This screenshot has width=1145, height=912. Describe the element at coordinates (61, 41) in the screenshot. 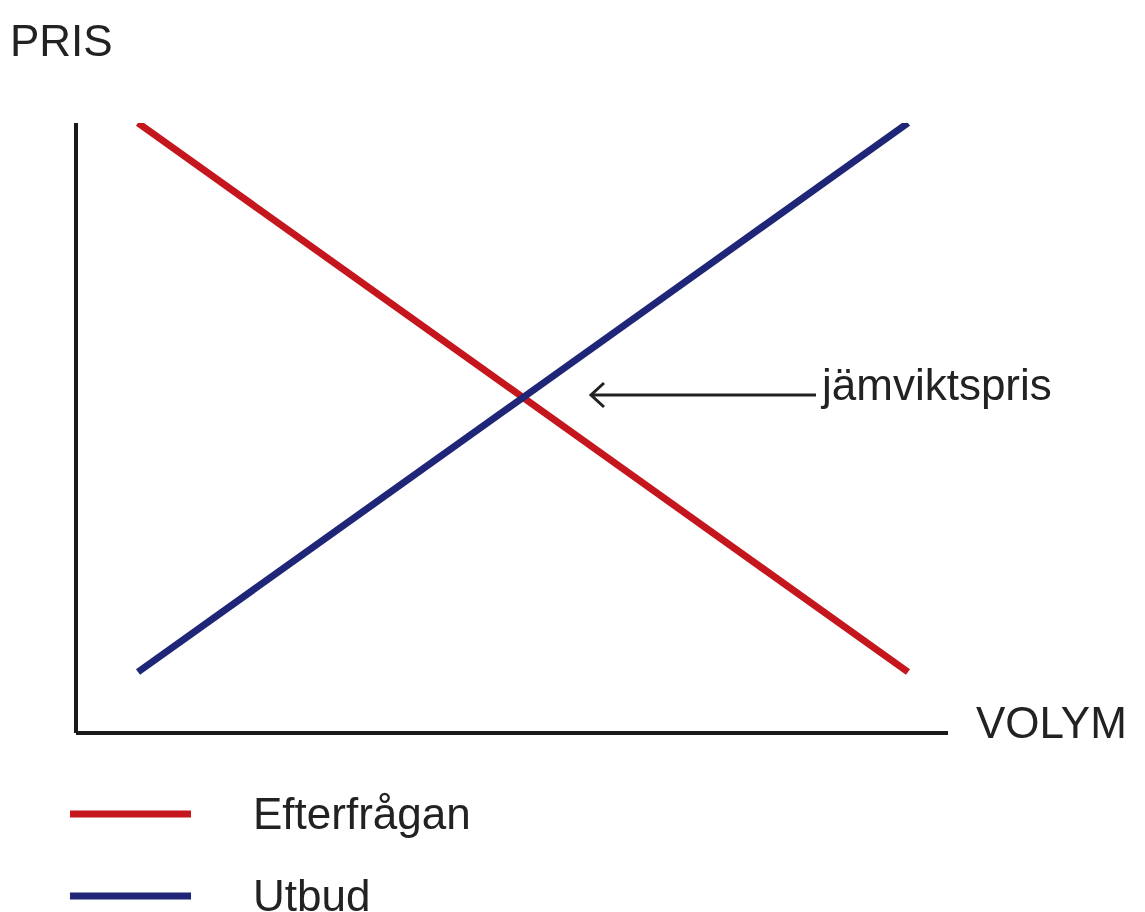

I see `y-axis-title: PRIS` at that location.